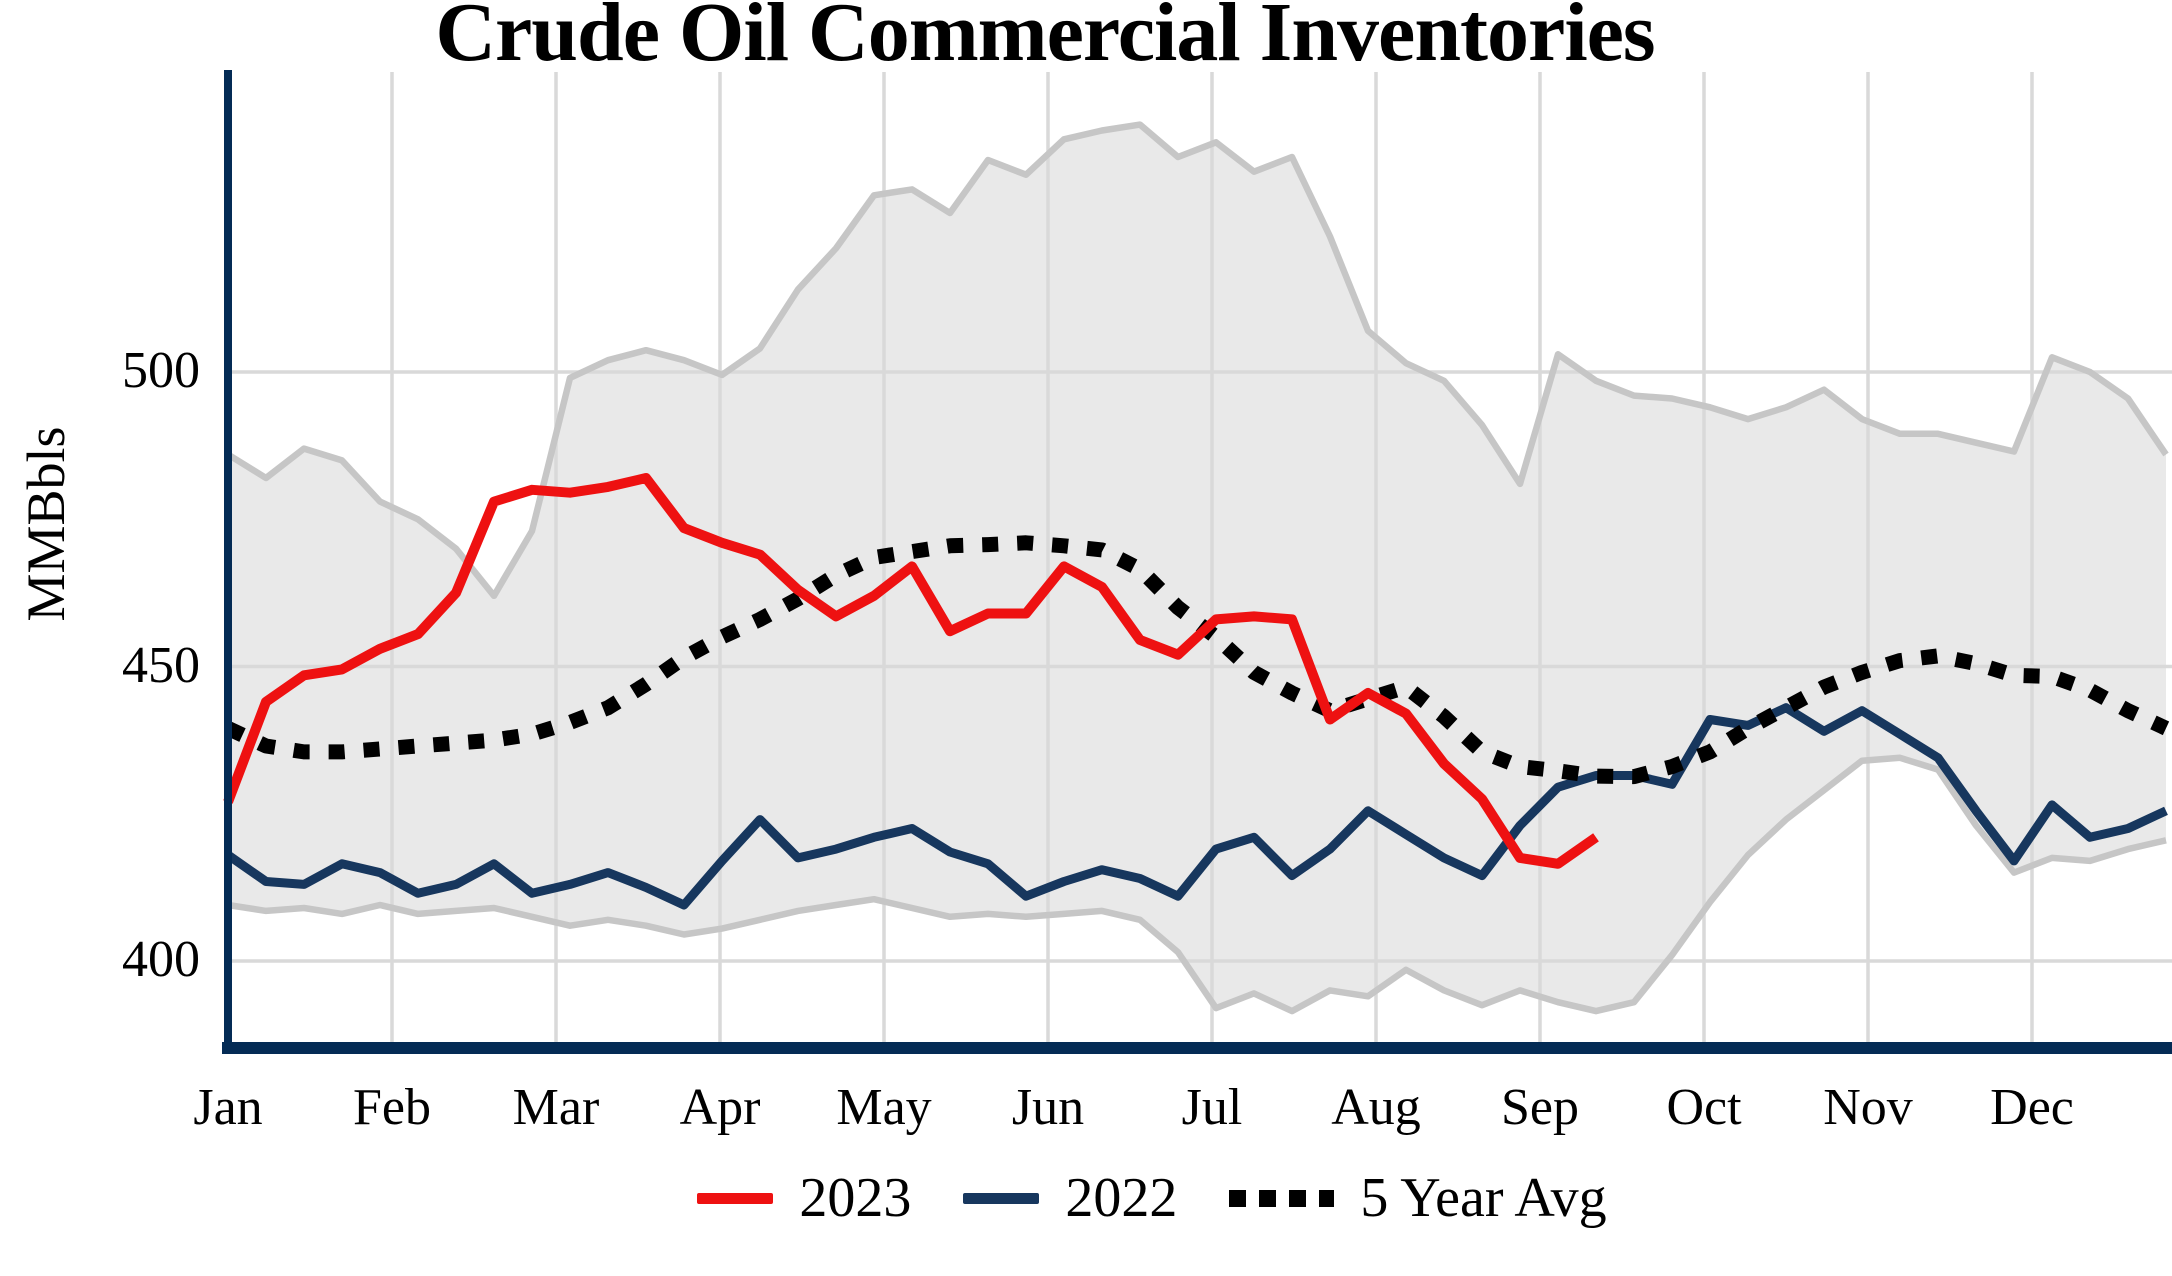  I want to click on legend-swatch-2022-line, so click(1001, 1198).